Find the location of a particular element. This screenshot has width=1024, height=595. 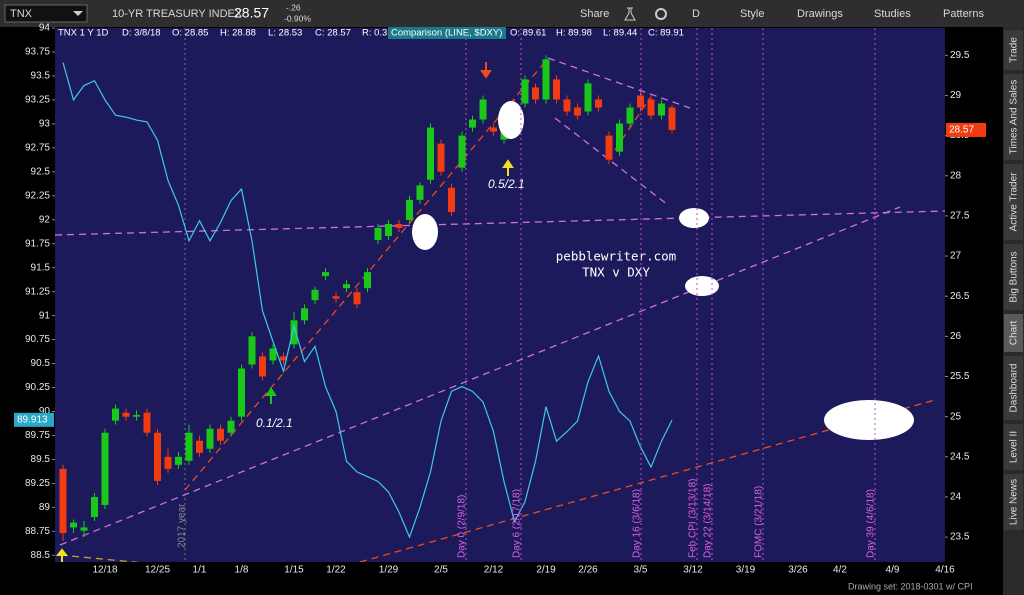

aggregation-button: D is located at coordinates (696, 14).